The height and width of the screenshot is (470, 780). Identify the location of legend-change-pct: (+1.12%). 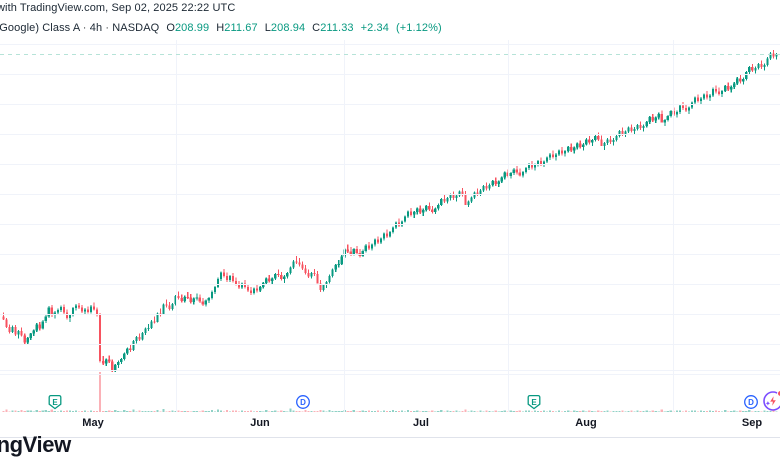
(419, 28).